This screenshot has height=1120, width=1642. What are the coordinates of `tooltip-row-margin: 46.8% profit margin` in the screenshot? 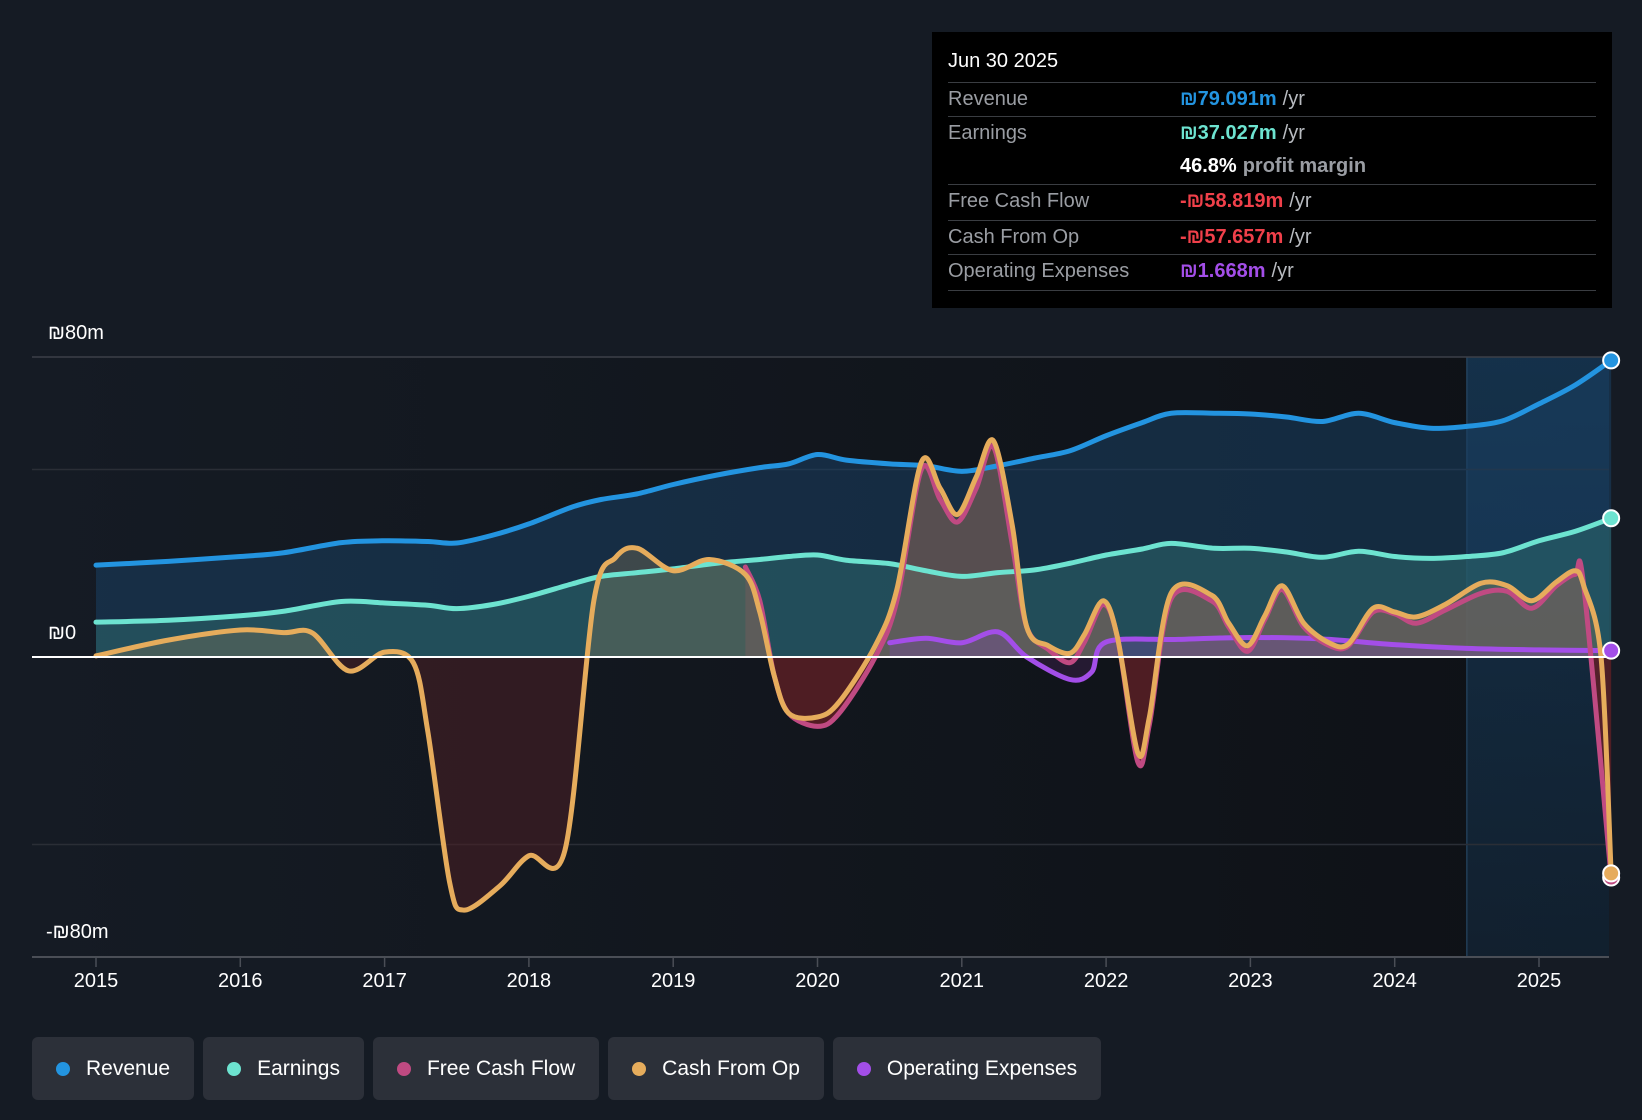 It's located at (1272, 167).